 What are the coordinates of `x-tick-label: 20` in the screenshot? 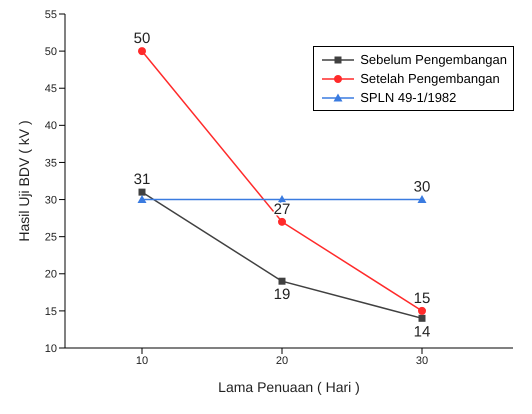 It's located at (282, 360).